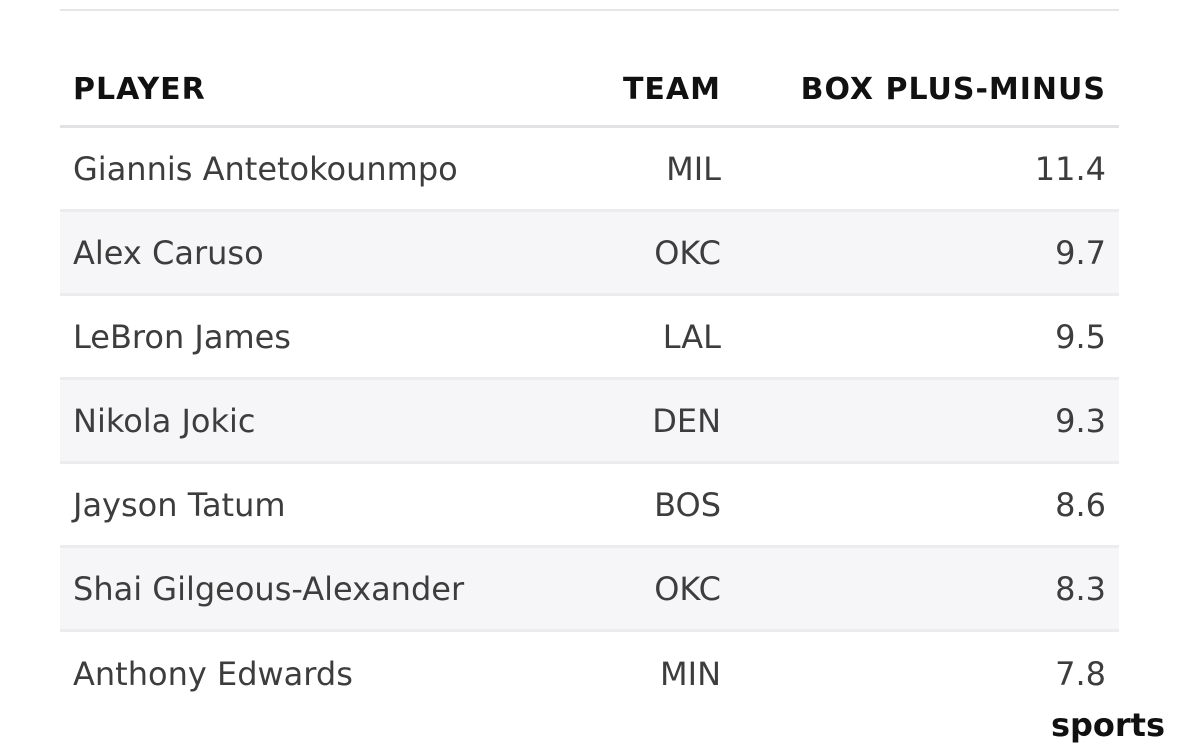  What do you see at coordinates (589, 91) in the screenshot?
I see `table-header-row: PLAYER TEAM BOX PLUS-MINUS` at bounding box center [589, 91].